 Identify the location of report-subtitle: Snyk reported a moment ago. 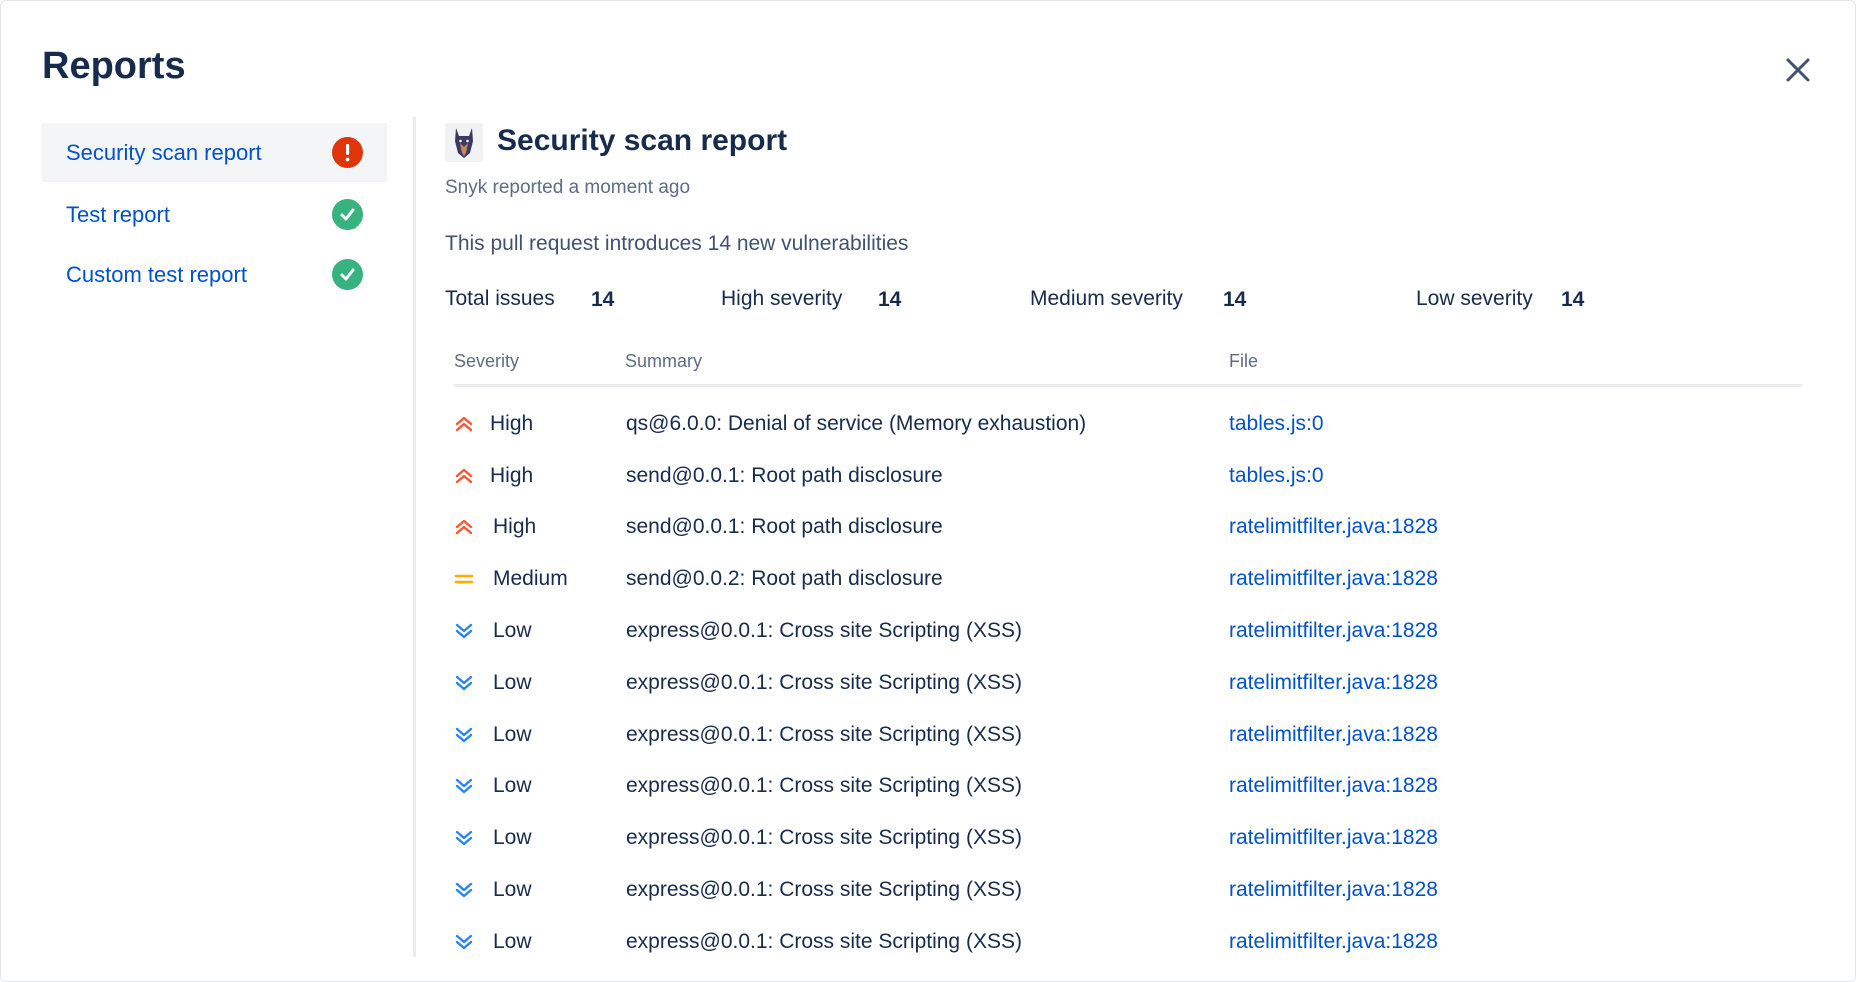
(568, 187).